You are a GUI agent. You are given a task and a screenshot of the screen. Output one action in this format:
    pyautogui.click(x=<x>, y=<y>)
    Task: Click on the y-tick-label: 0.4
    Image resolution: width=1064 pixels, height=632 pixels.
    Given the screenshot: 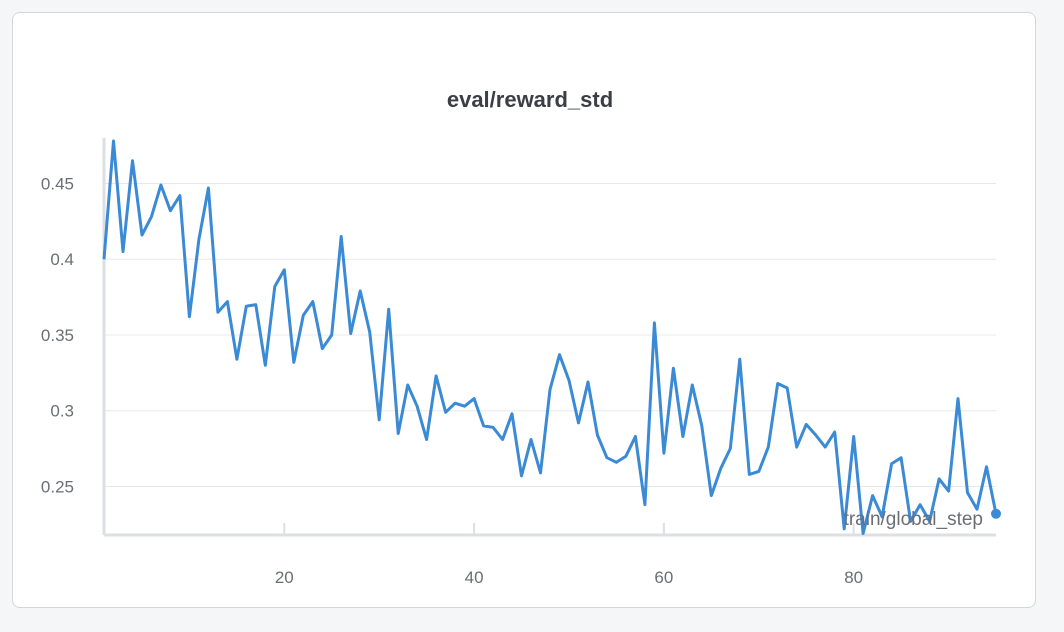 What is the action you would take?
    pyautogui.click(x=62, y=259)
    